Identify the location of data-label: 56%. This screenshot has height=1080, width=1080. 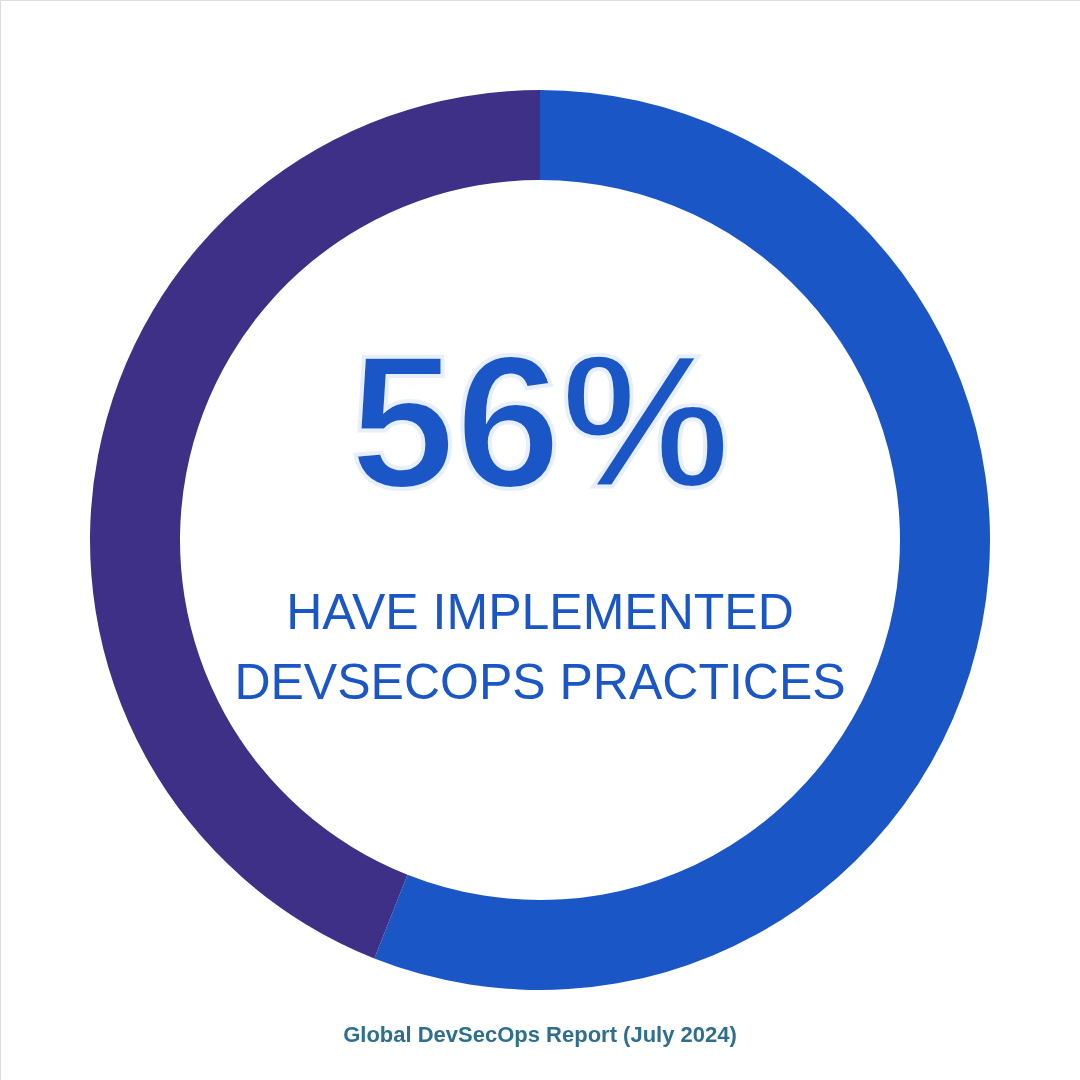
(540, 421).